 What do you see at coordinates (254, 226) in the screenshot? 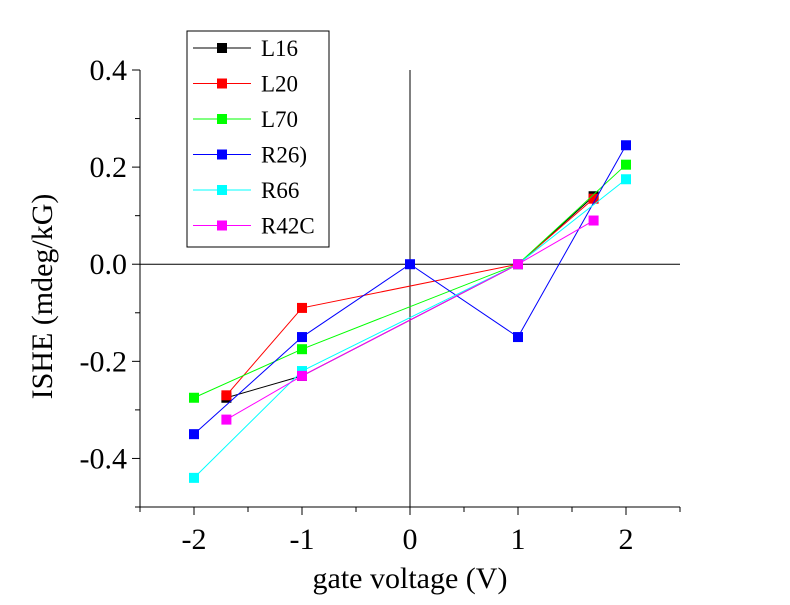
I see `legend-entry: R42C` at bounding box center [254, 226].